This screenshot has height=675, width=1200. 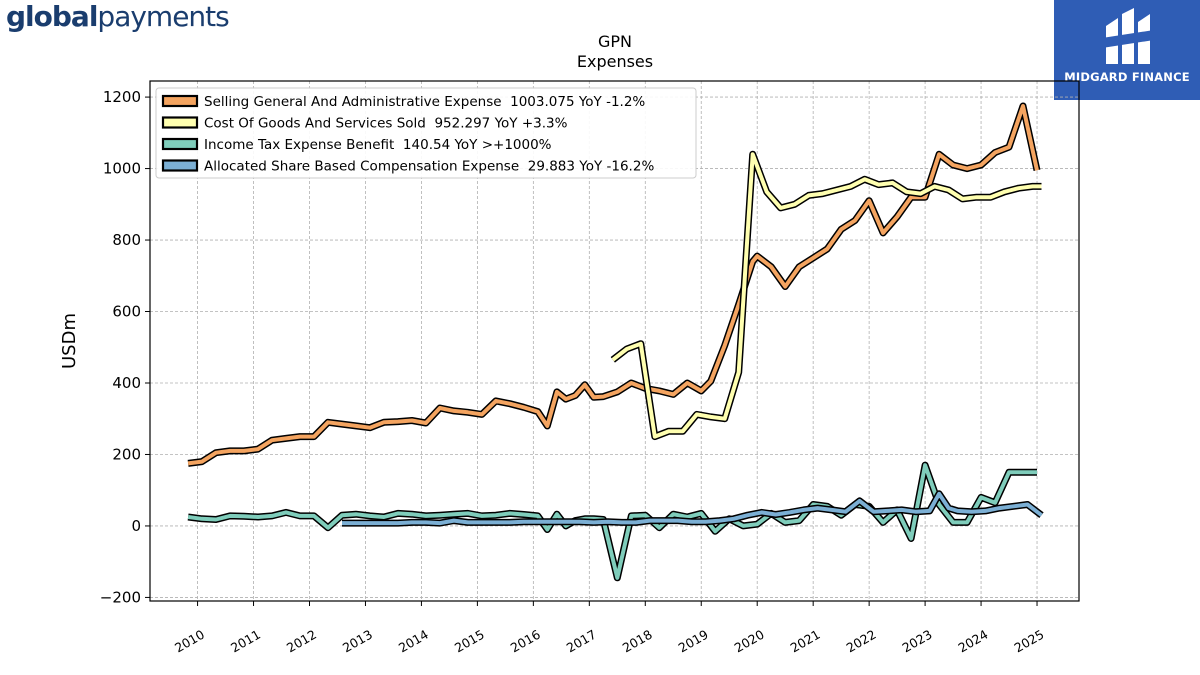 I want to click on x-tick-label: 2016, so click(x=525, y=641).